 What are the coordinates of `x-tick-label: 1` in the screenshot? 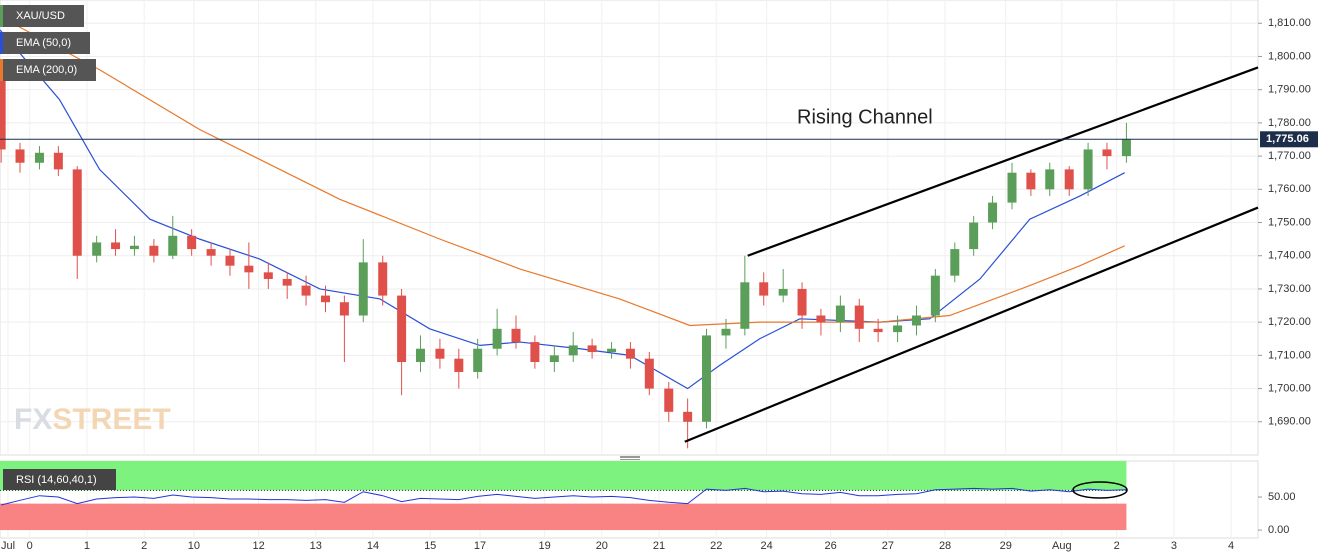 It's located at (87, 546).